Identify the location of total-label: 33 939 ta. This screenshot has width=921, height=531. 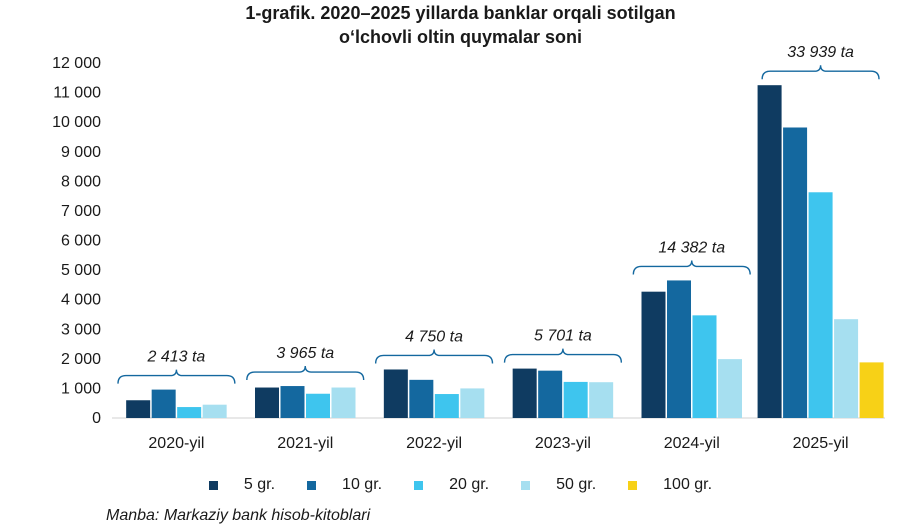
(820, 52).